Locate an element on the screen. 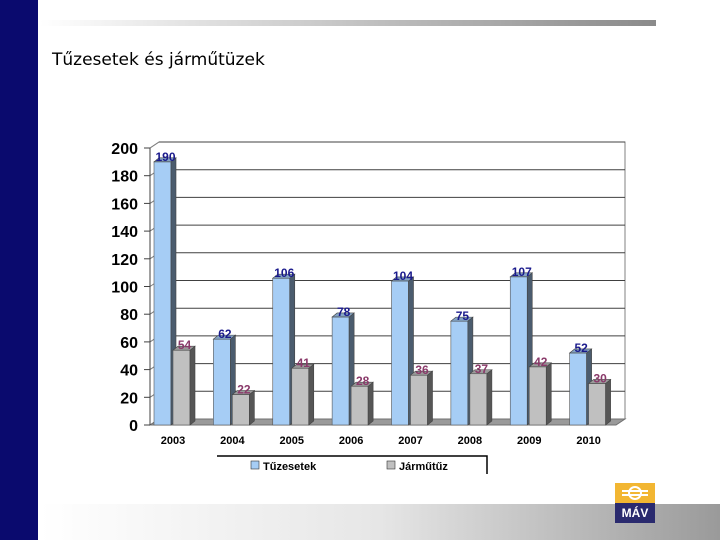 This screenshot has height=540, width=720. bar-top-Tűzesetek-2003 is located at coordinates (165, 160).